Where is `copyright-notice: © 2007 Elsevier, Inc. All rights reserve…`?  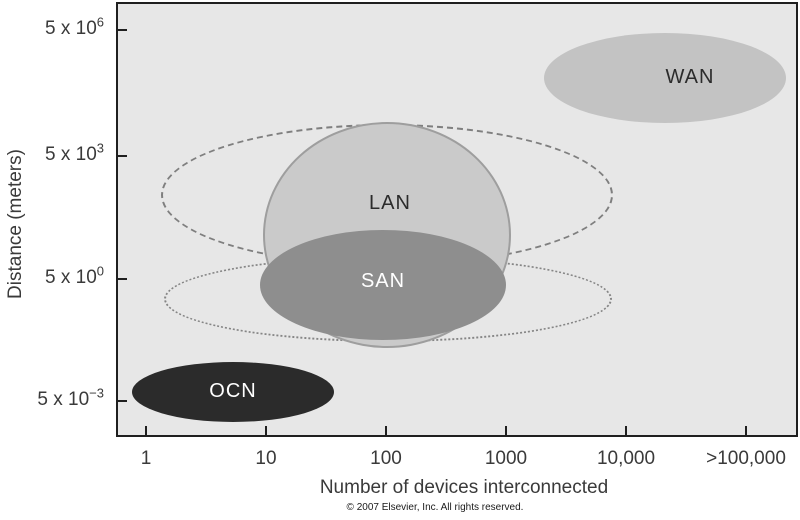 copyright-notice: © 2007 Elsevier, Inc. All rights reserve… is located at coordinates (435, 507).